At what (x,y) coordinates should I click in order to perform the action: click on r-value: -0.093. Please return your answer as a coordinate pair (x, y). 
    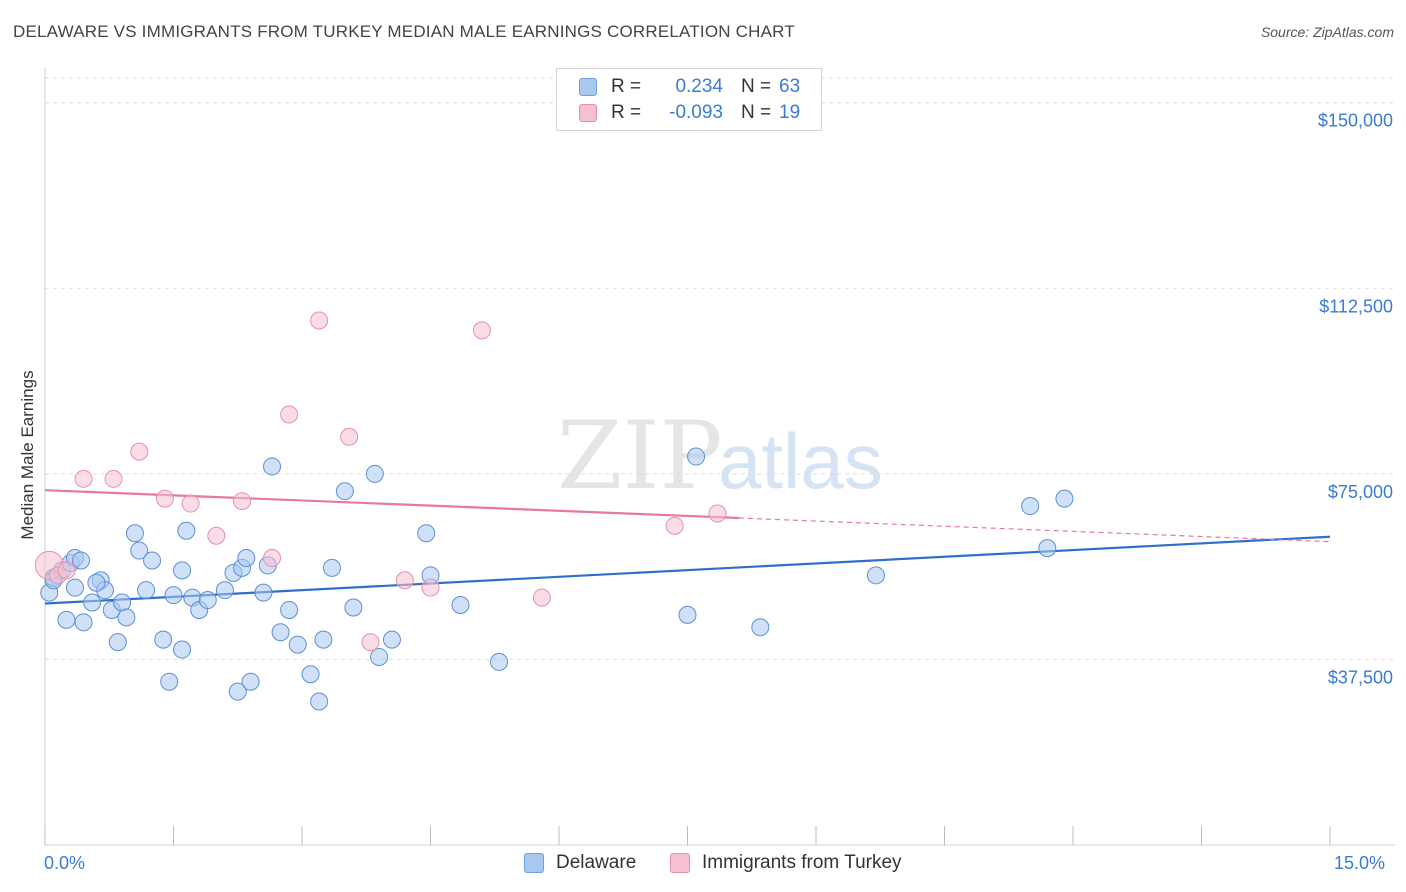
    Looking at the image, I should click on (696, 112).